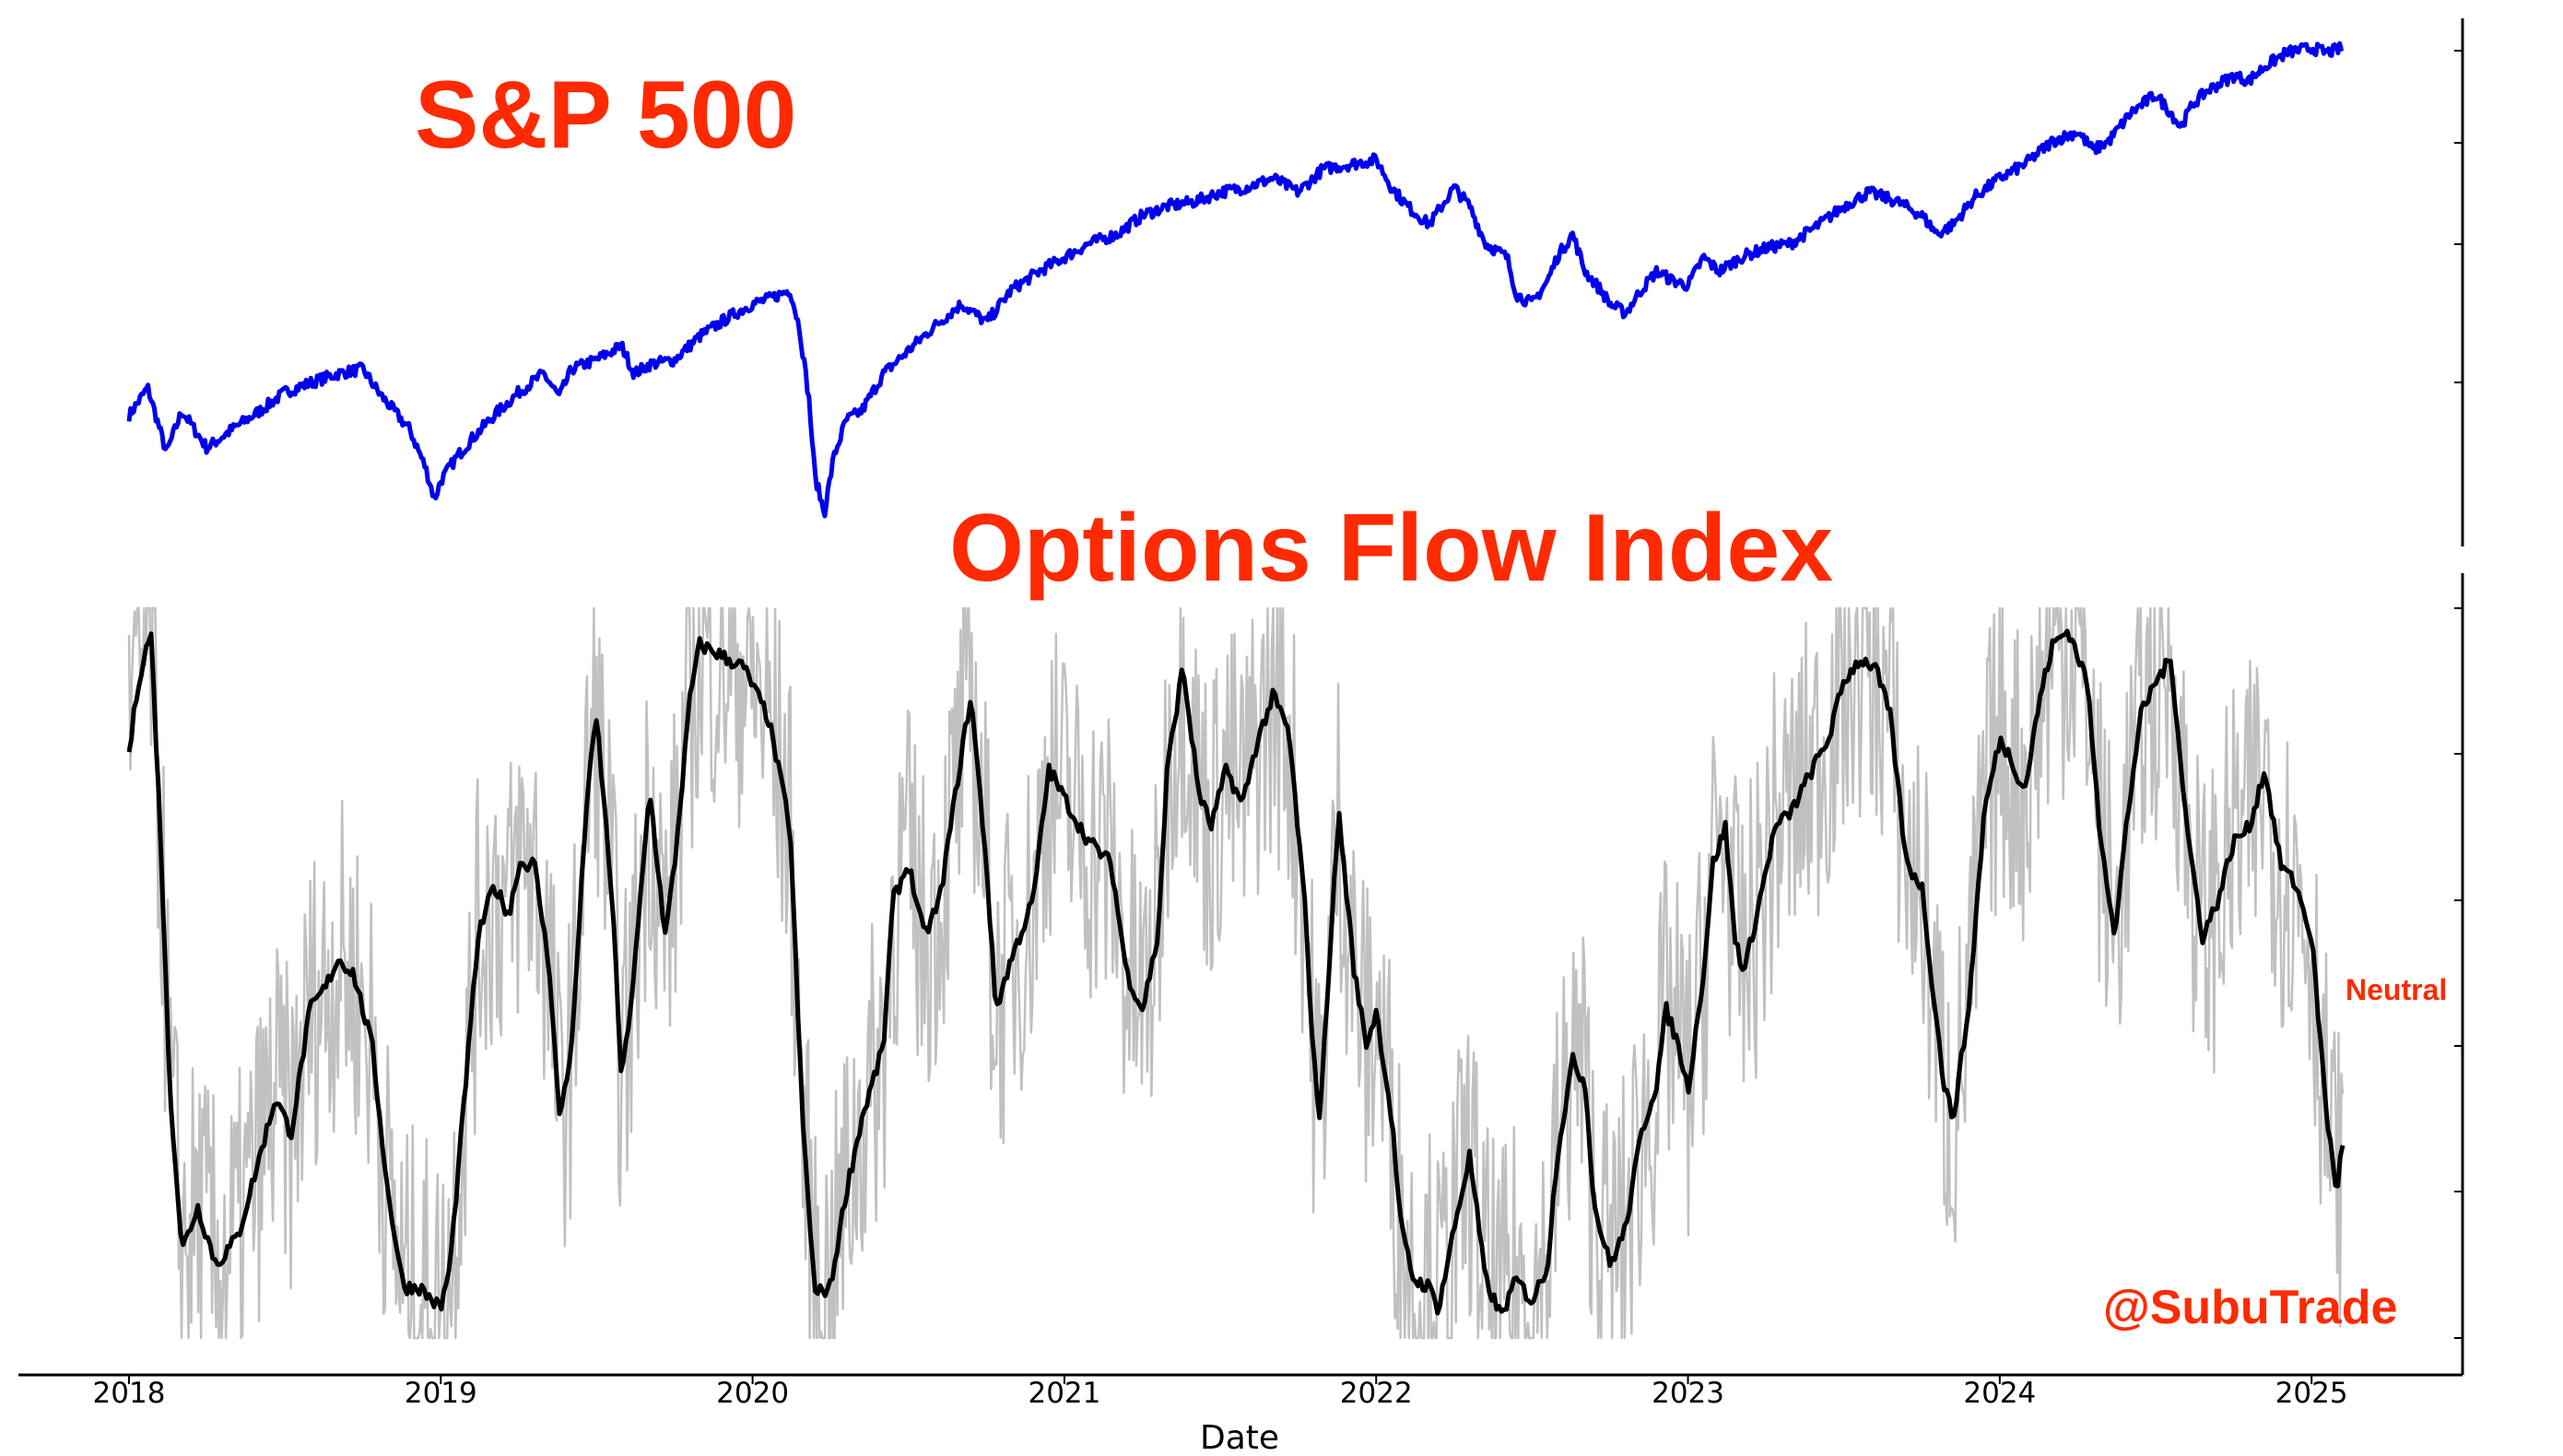  Describe the element at coordinates (2459, 973) in the screenshot. I see `flow-right-ticks` at that location.